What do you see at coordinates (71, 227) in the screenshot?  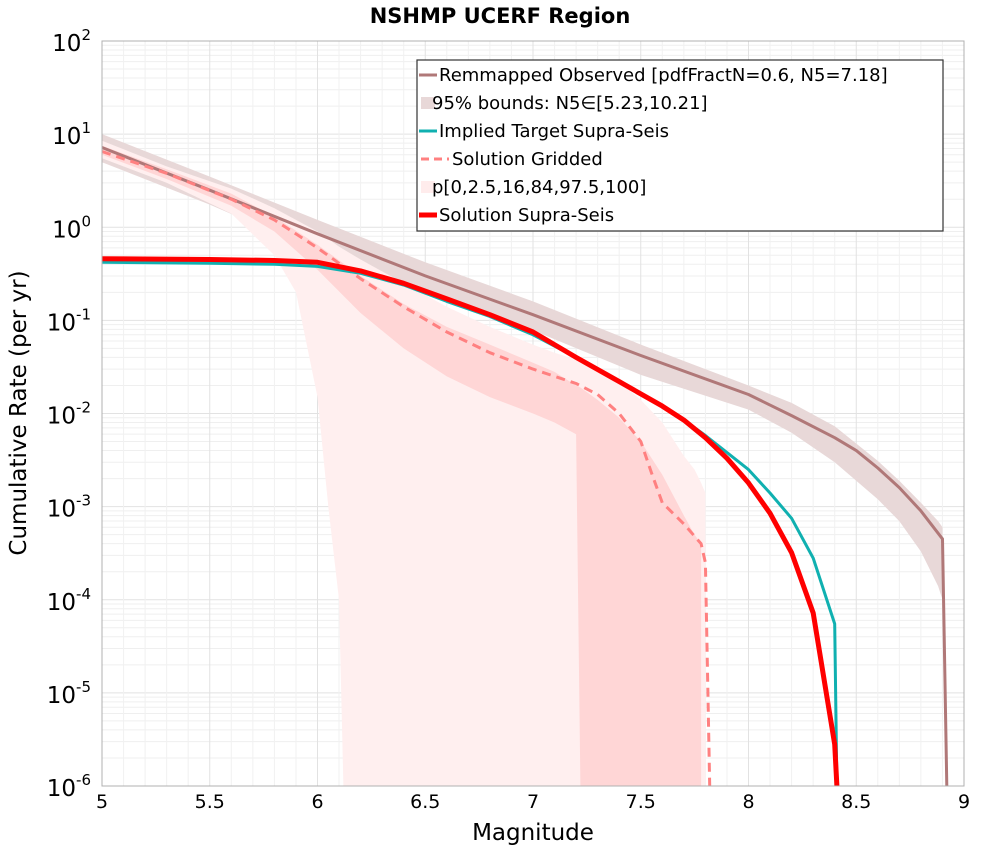 I see `y-tick-label: 10⁰` at bounding box center [71, 227].